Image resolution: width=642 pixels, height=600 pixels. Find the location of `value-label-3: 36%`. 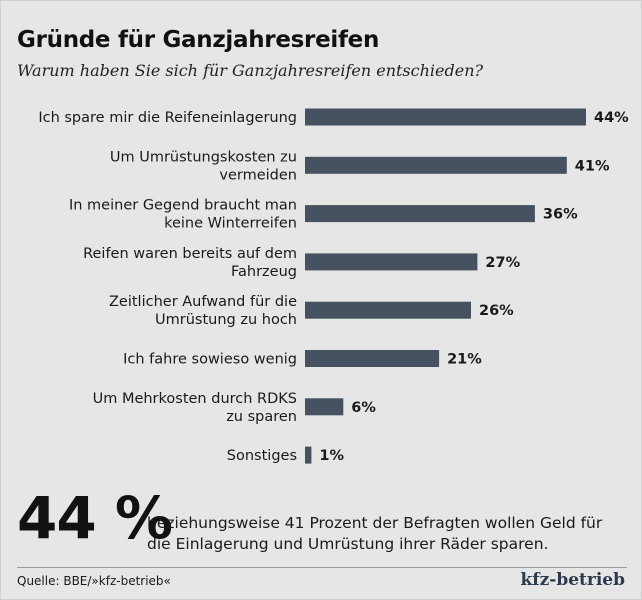

value-label-3: 36% is located at coordinates (560, 215).